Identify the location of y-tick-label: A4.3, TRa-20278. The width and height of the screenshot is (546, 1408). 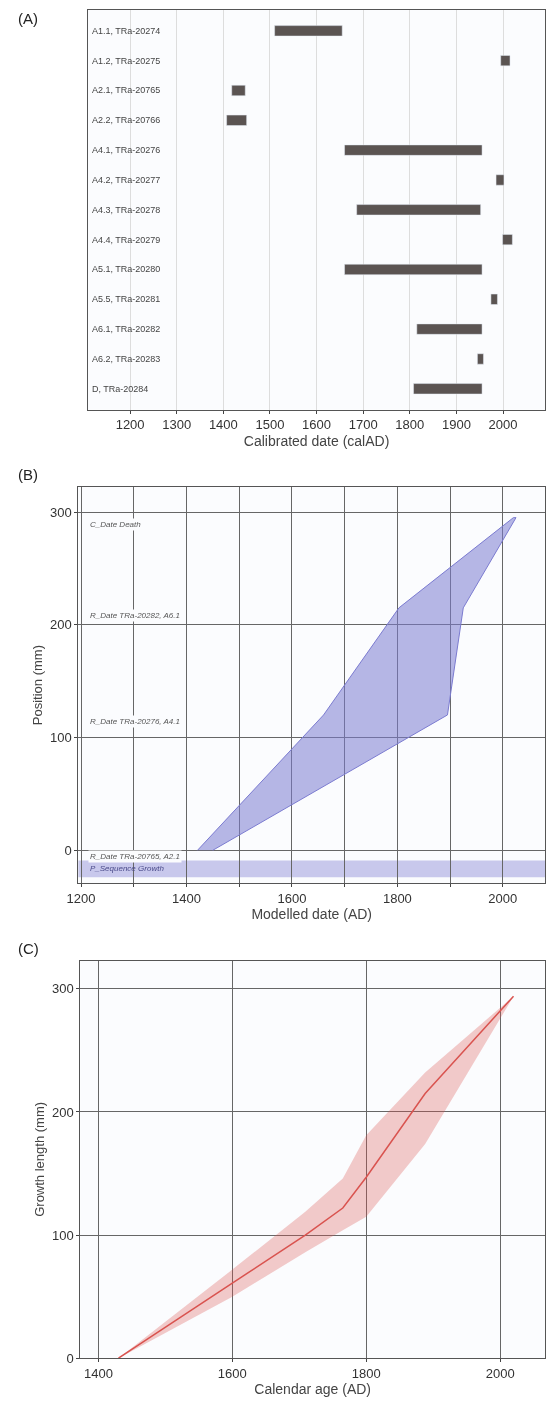
(126, 210).